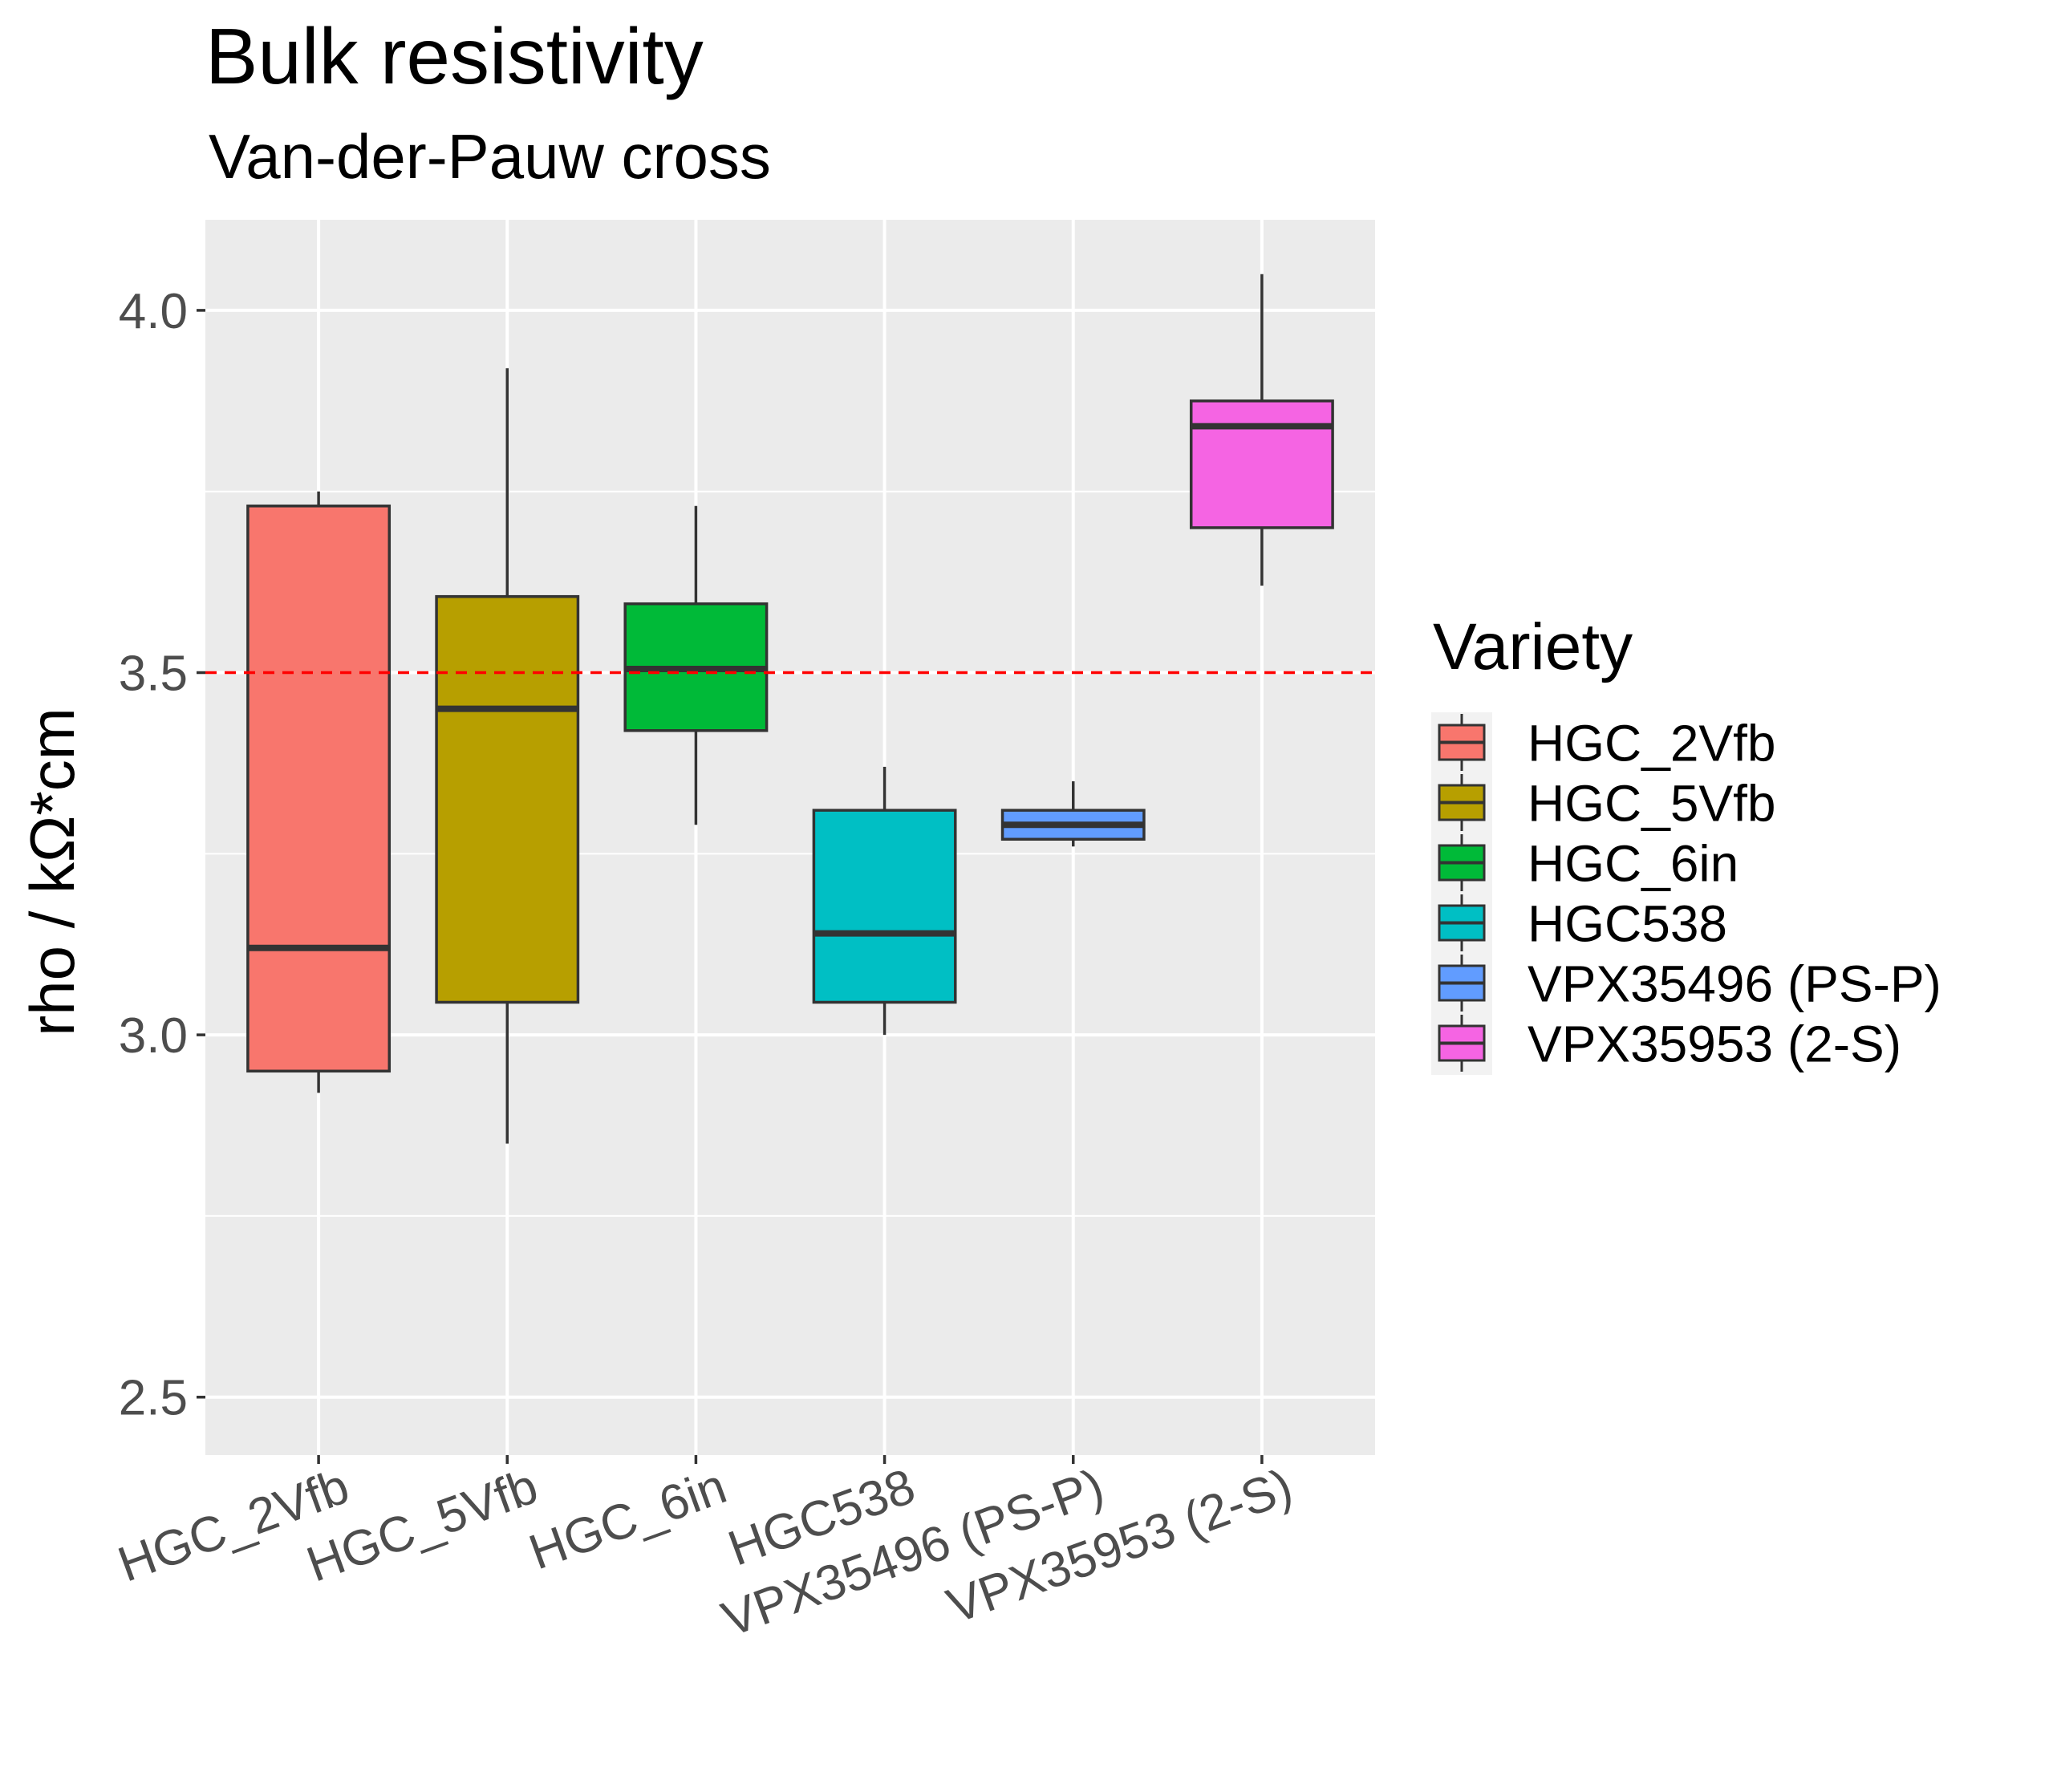  I want to click on legend-item: HGC_2Vfb, so click(1606, 743).